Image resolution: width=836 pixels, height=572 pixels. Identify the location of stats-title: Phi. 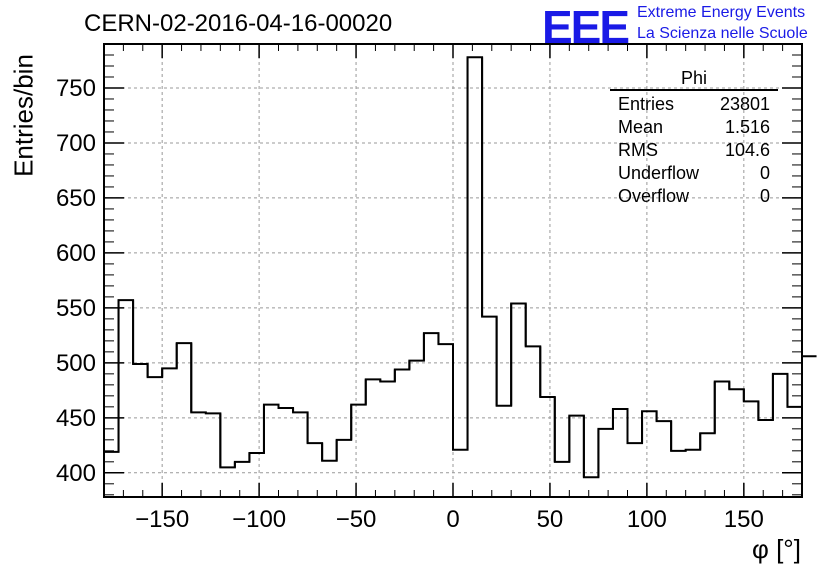
(694, 79).